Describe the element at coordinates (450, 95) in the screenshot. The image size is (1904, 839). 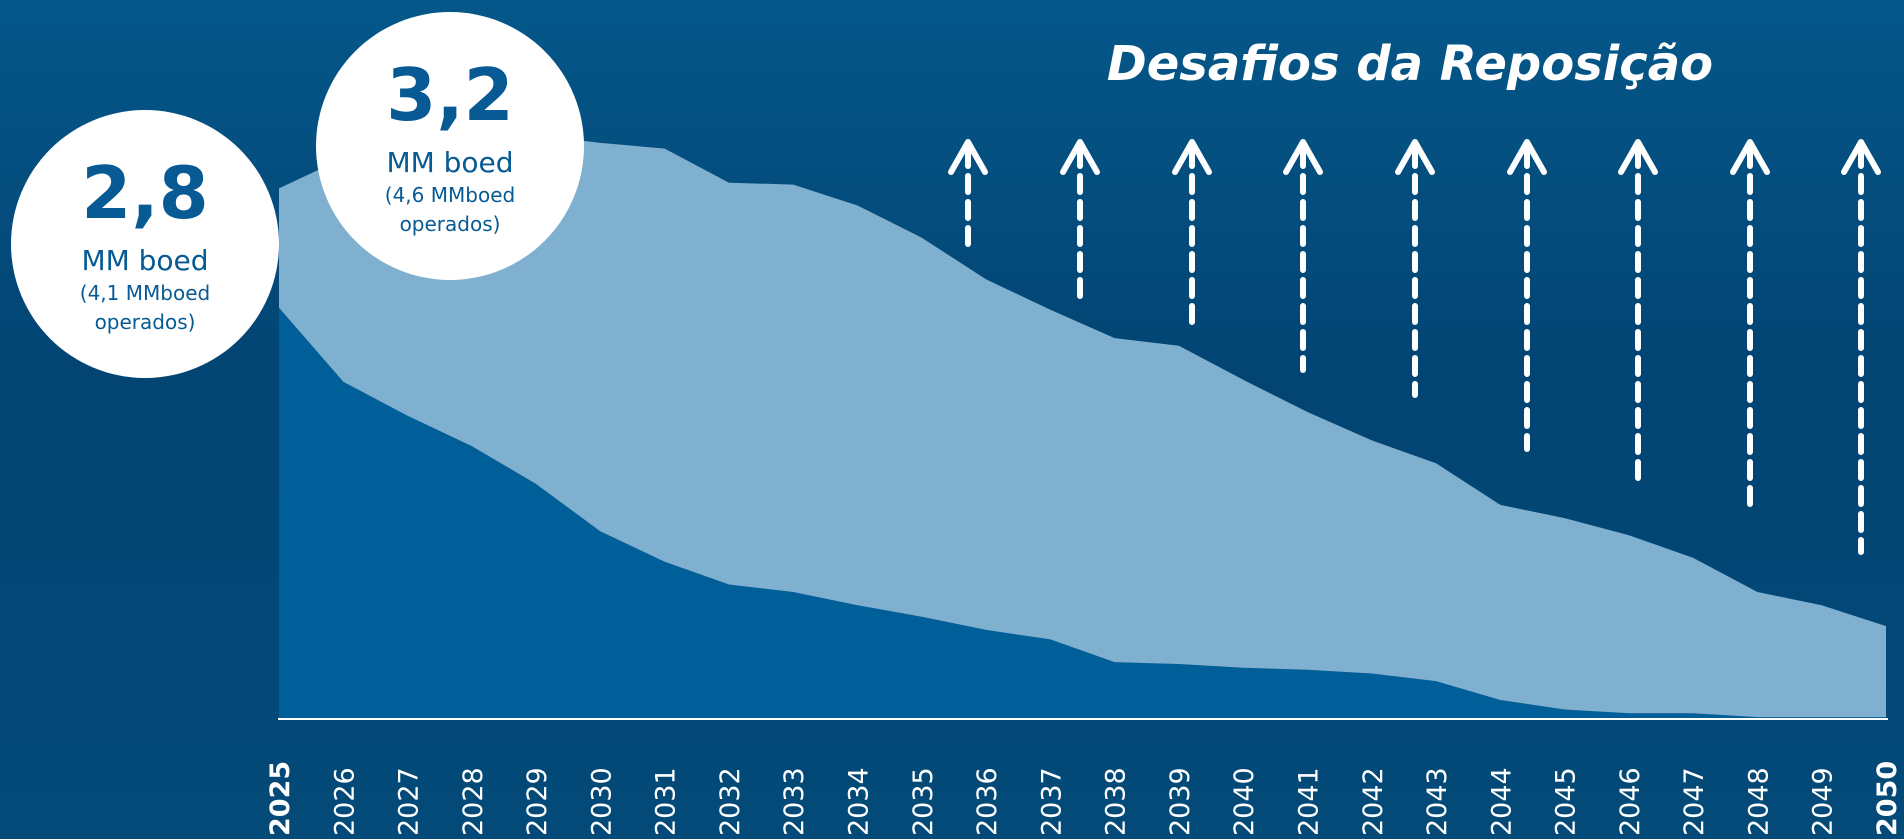
I see `callout-value: 3,2` at that location.